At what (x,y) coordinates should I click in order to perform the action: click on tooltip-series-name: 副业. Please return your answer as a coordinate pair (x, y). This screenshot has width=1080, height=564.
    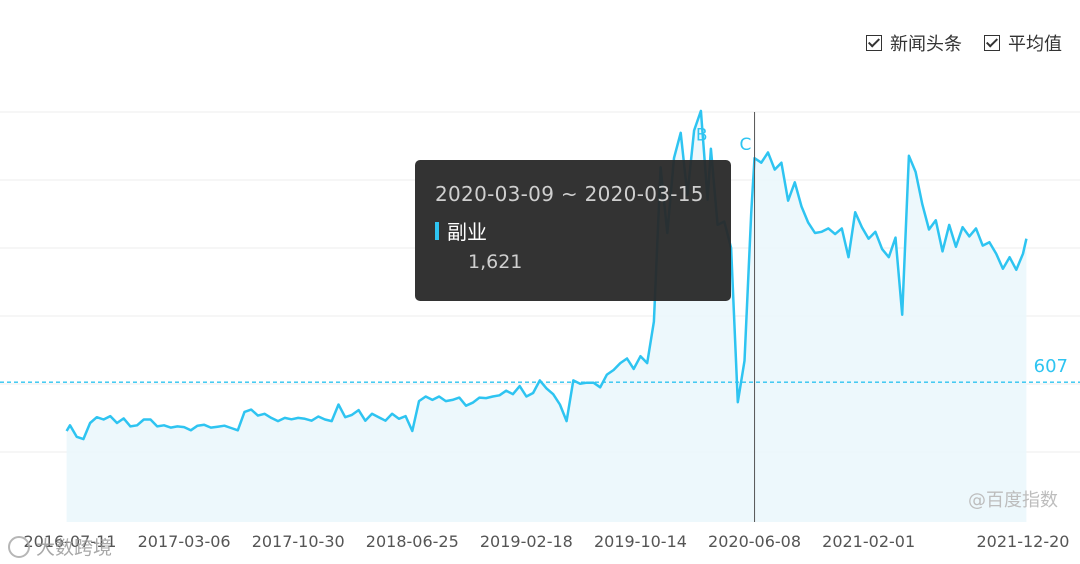
    Looking at the image, I should click on (467, 232).